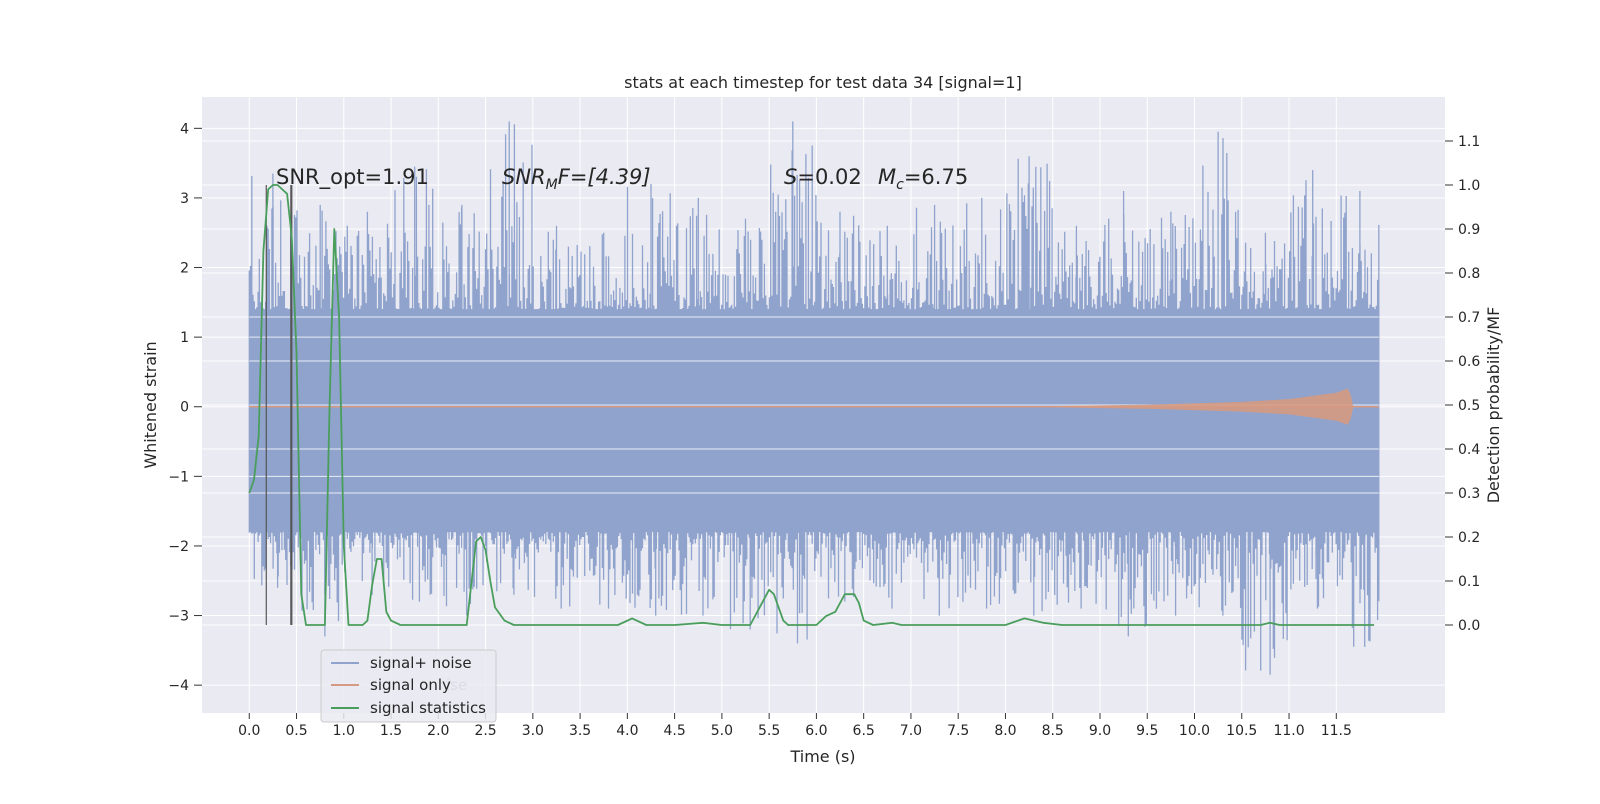  What do you see at coordinates (178, 686) in the screenshot?
I see `y-left-tick-label: −4` at bounding box center [178, 686].